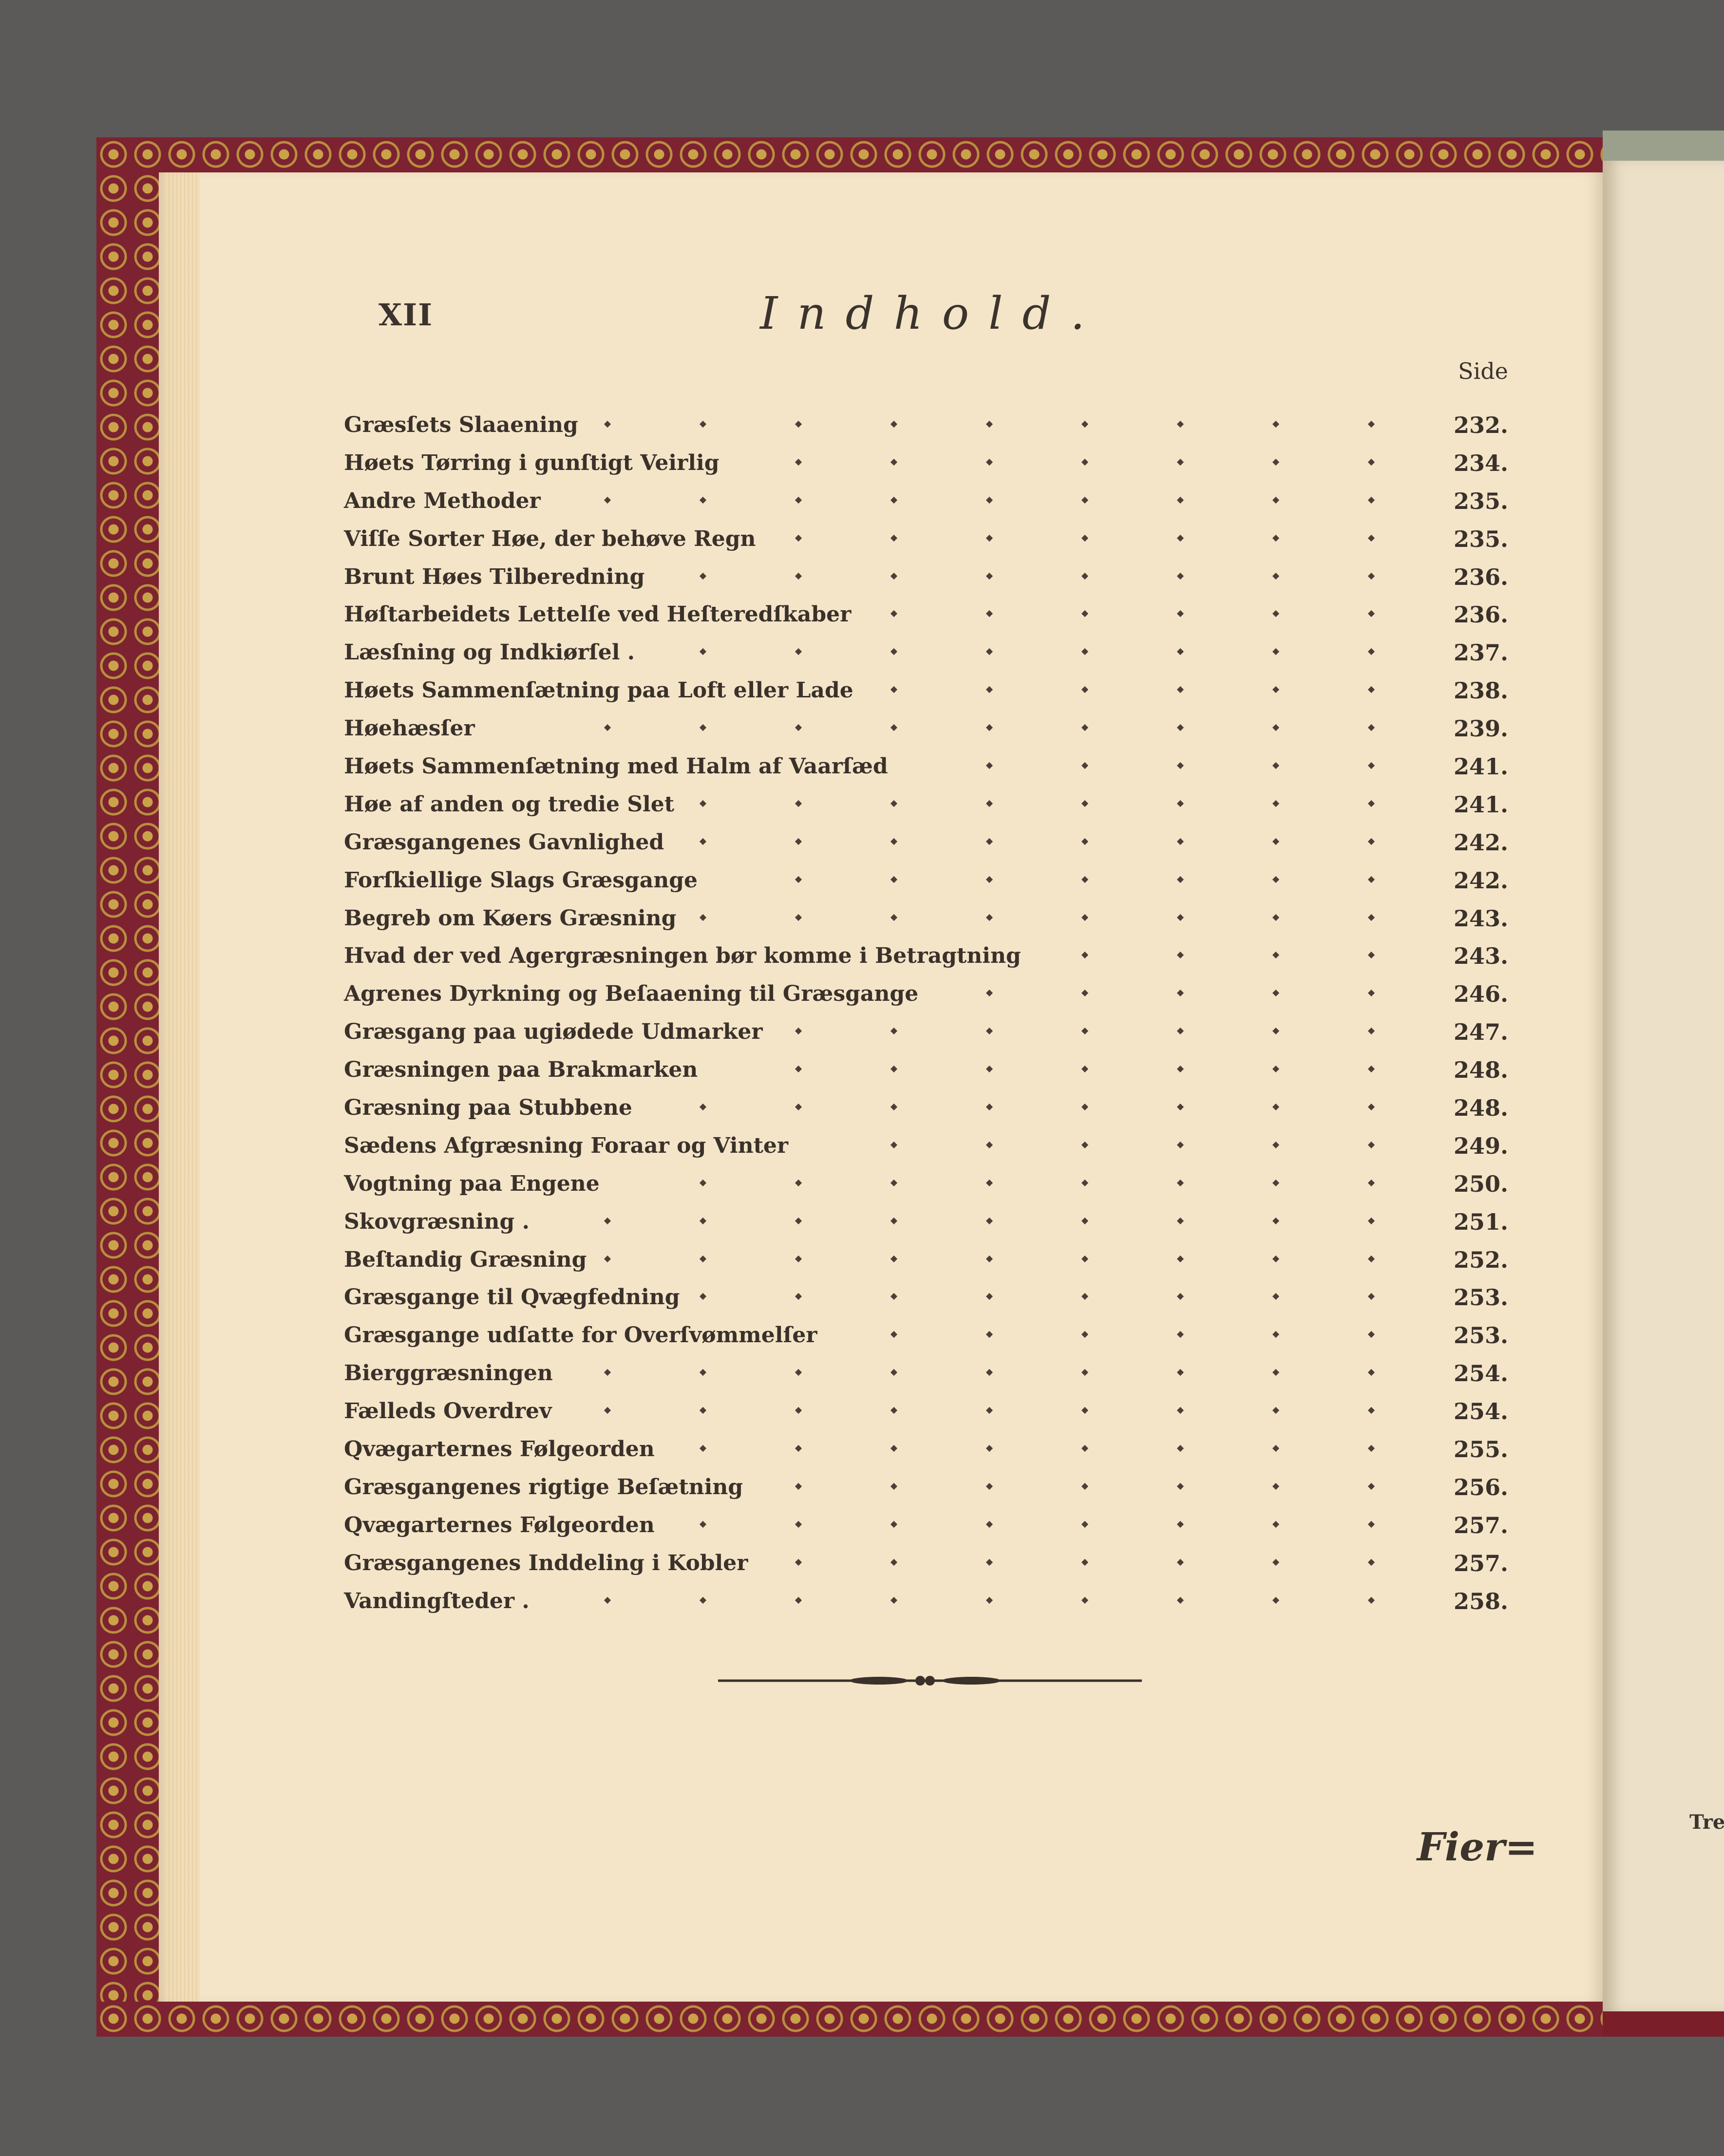 This screenshot has height=2156, width=1724. What do you see at coordinates (930, 1681) in the screenshot?
I see `ornamental-rule` at bounding box center [930, 1681].